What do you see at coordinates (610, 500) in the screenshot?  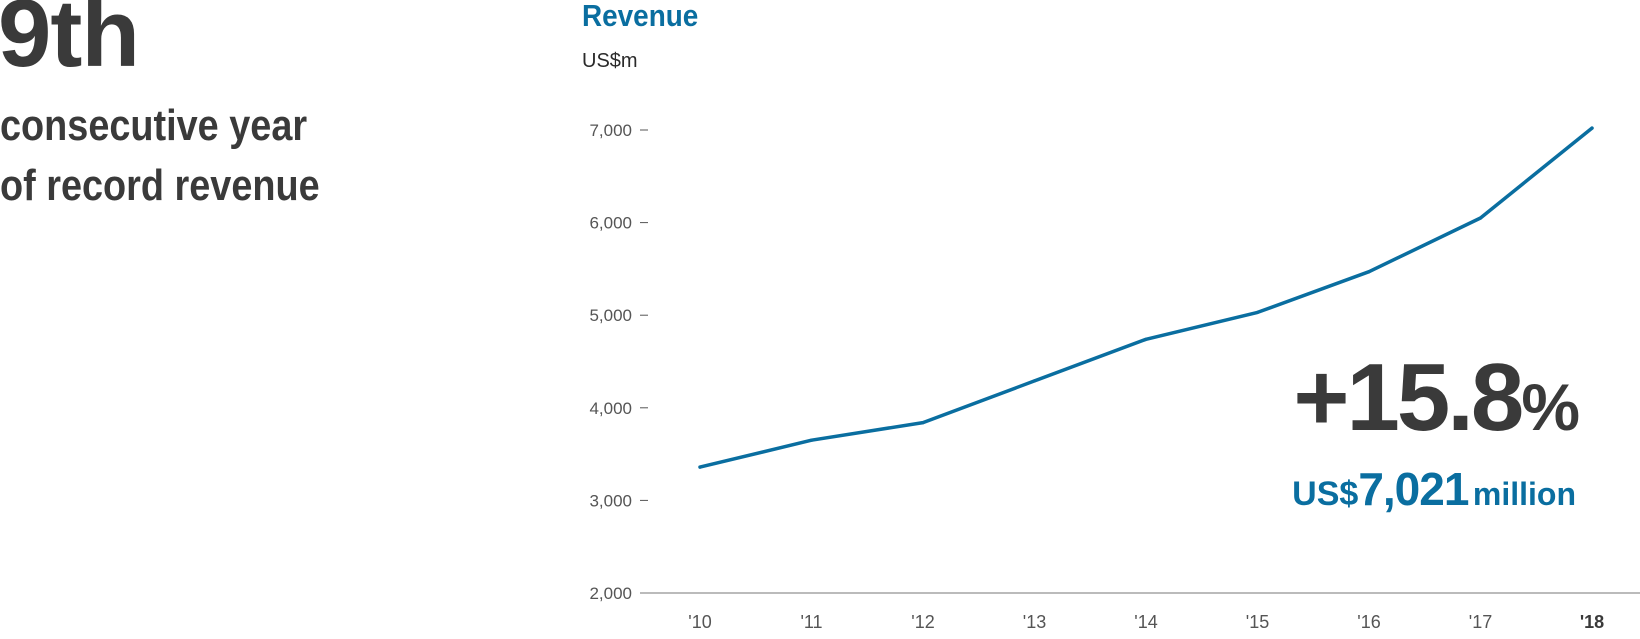 I see `y-tick-label: 3,000` at bounding box center [610, 500].